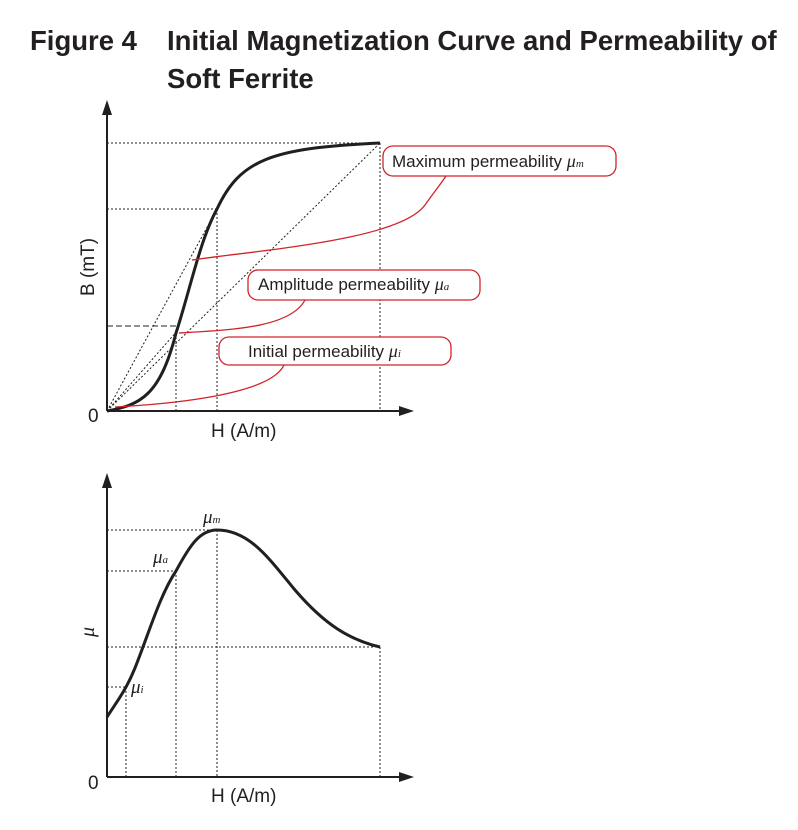  What do you see at coordinates (83, 40) in the screenshot?
I see `figure-number: Figure 4` at bounding box center [83, 40].